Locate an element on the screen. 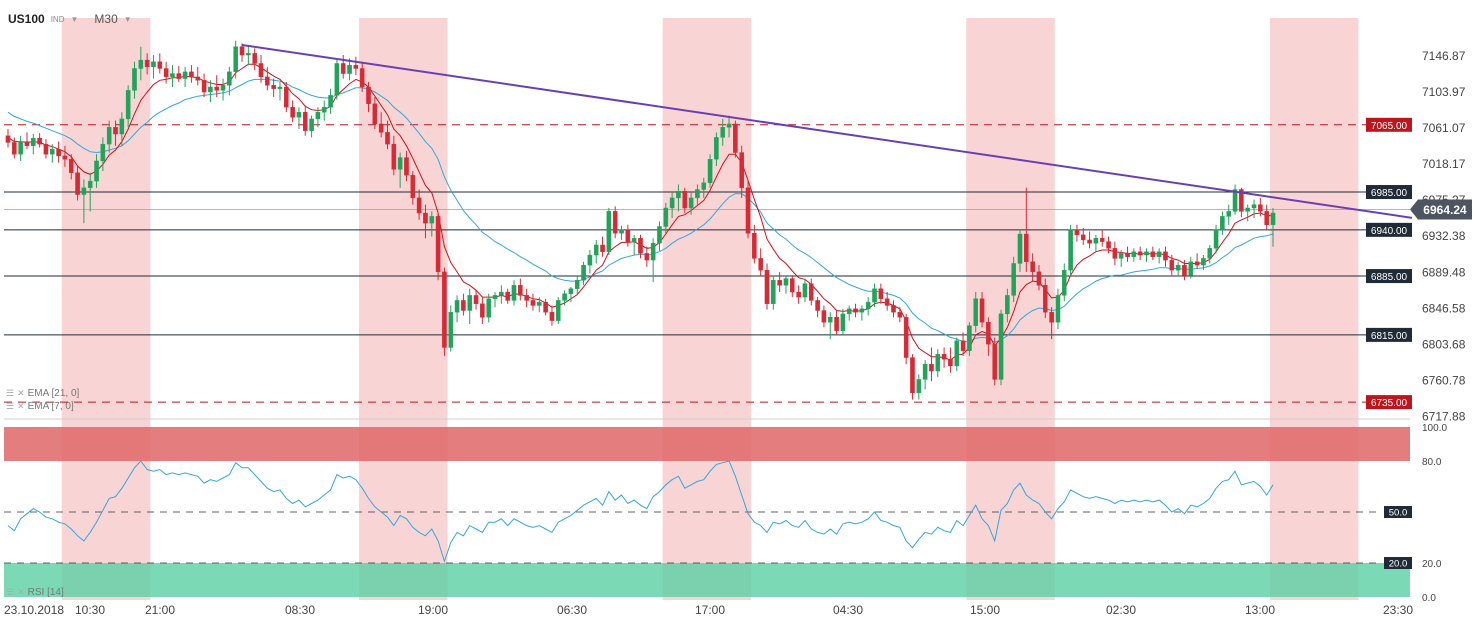 The image size is (1482, 627). indicator-label: RSI [14] is located at coordinates (45, 592).